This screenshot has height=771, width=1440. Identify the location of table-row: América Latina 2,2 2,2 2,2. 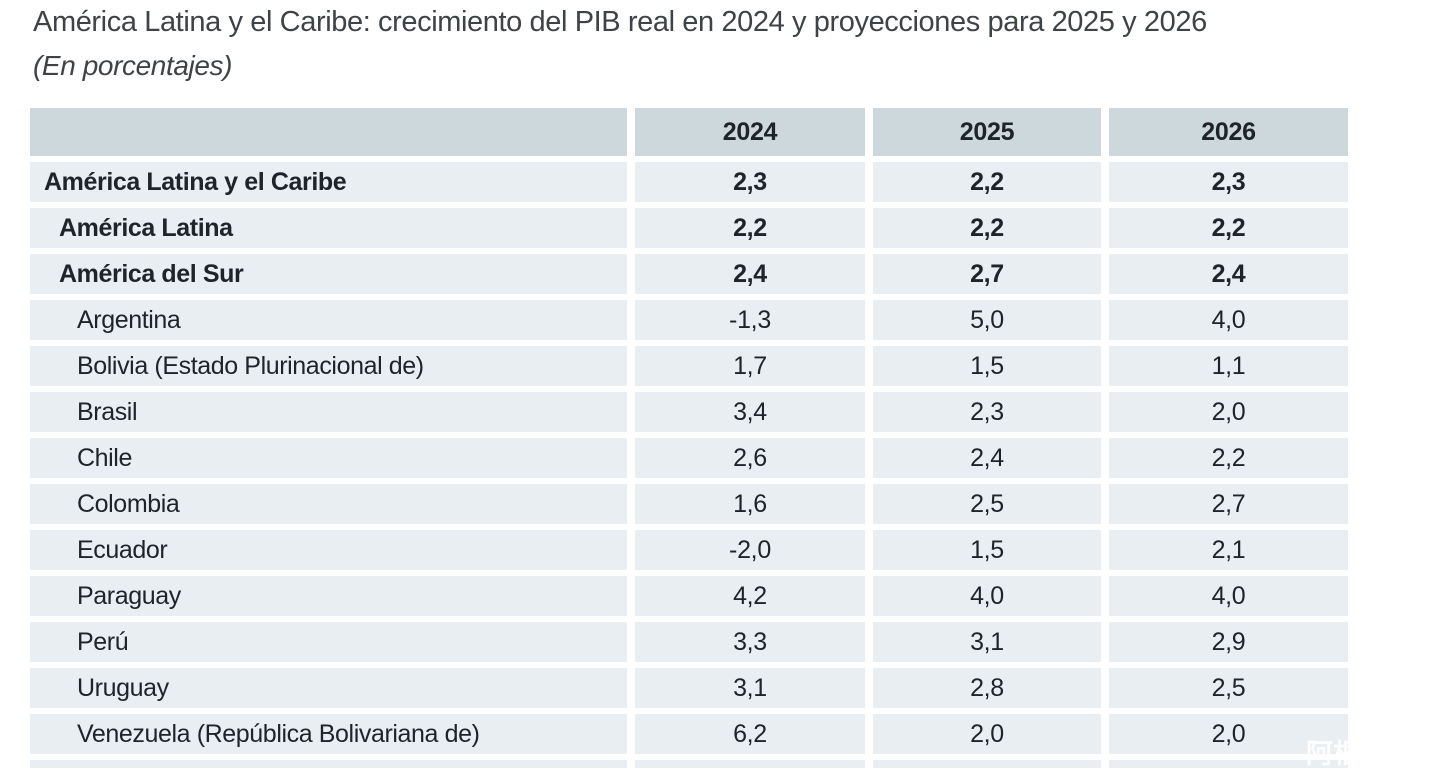
(689, 228).